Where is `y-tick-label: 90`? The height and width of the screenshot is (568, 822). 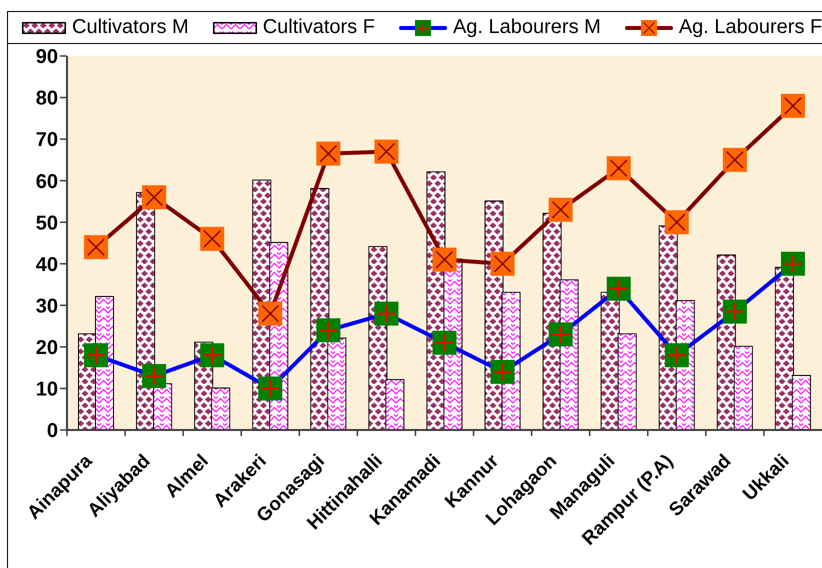 y-tick-label: 90 is located at coordinates (47, 57).